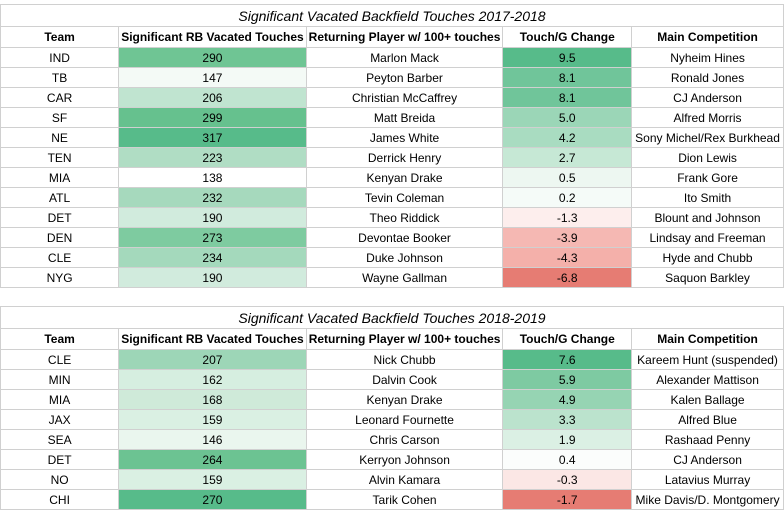 This screenshot has height=510, width=784. Describe the element at coordinates (567, 479) in the screenshot. I see `cell-touch-change: -0.3` at that location.